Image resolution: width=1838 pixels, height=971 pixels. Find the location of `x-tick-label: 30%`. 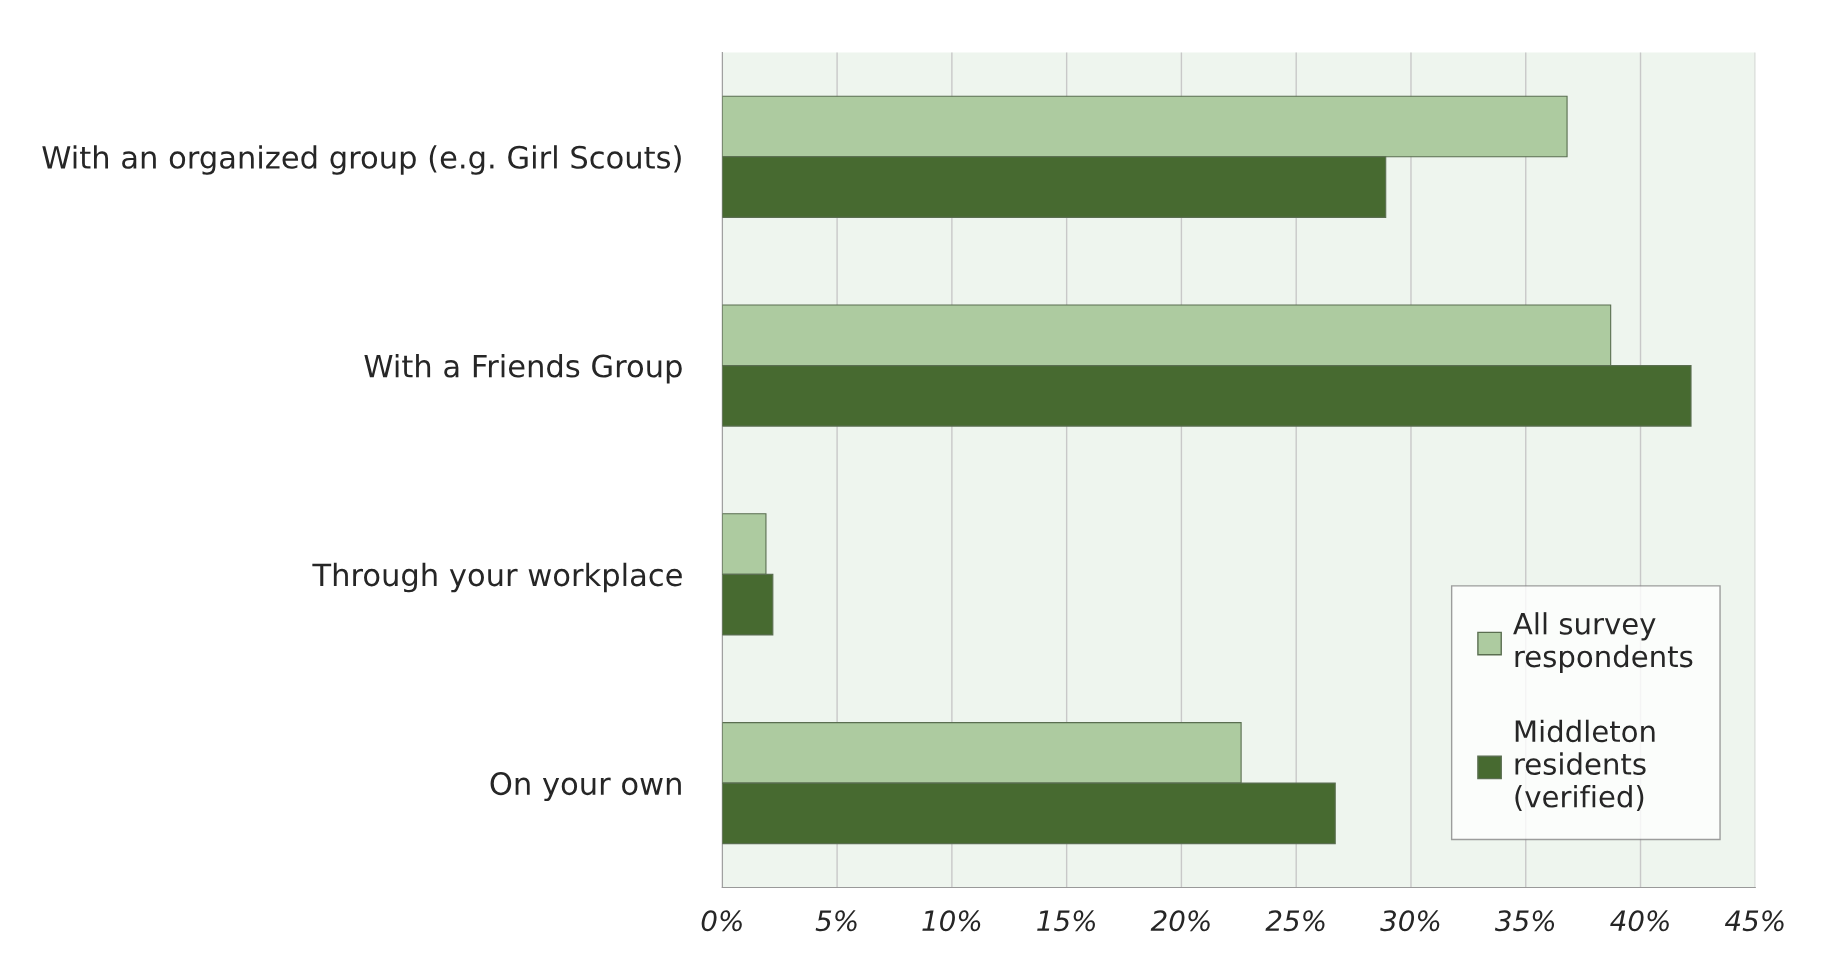

x-tick-label: 30% is located at coordinates (1410, 921).